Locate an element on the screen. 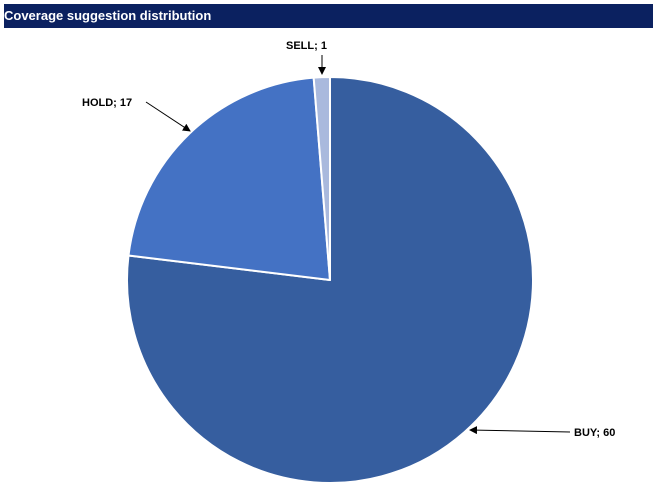  pie-slice-sell is located at coordinates (321, 178).